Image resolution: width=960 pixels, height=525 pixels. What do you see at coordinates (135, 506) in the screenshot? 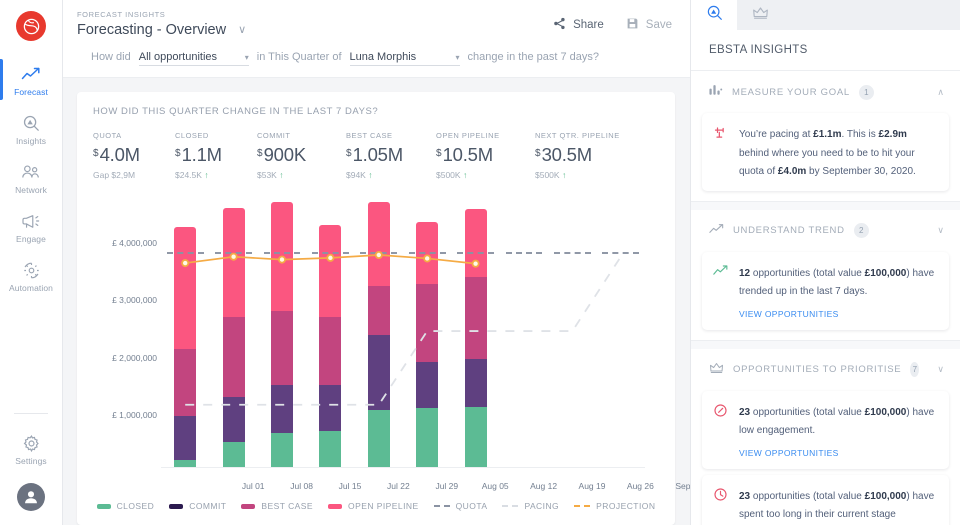
I see `legend-label: CLOSED` at bounding box center [135, 506].